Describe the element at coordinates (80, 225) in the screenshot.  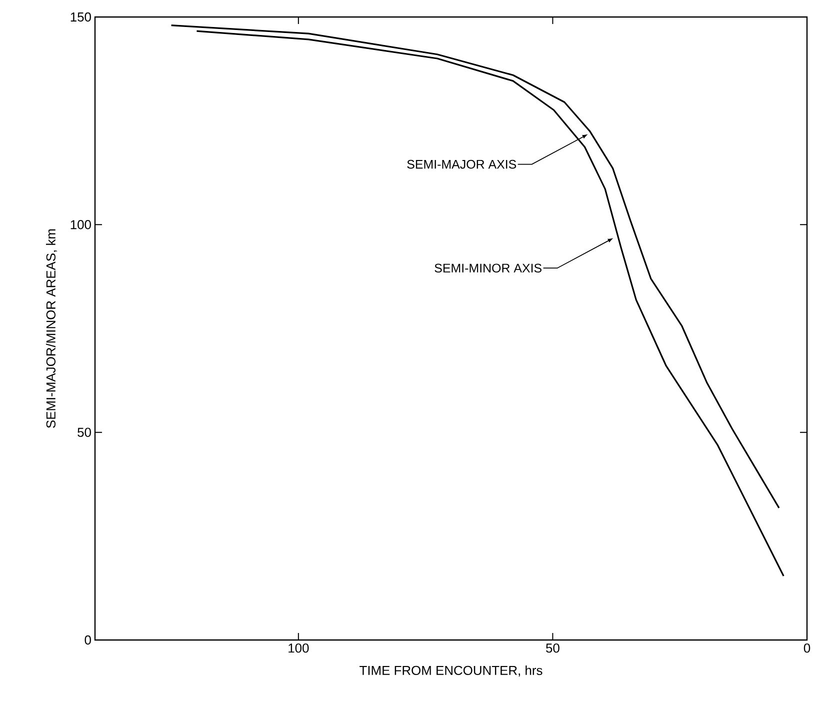
I see `y-tick-label: 100` at that location.